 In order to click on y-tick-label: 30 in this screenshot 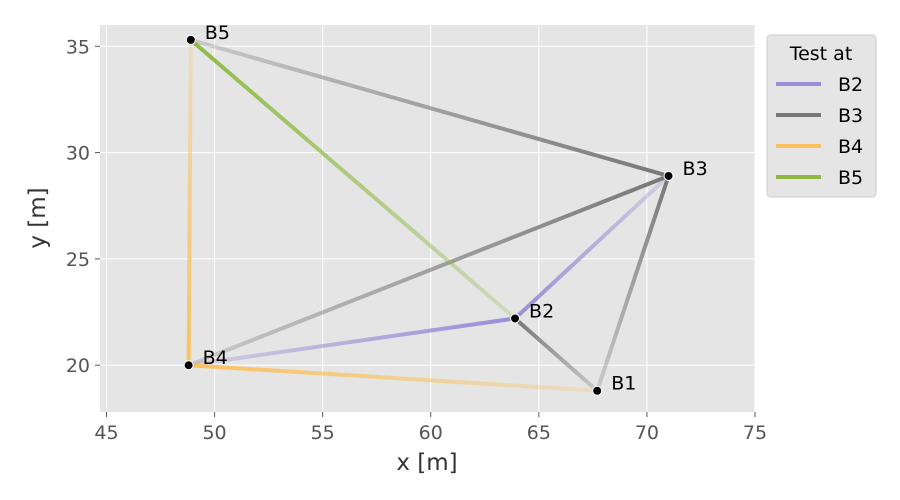, I will do `click(78, 154)`.